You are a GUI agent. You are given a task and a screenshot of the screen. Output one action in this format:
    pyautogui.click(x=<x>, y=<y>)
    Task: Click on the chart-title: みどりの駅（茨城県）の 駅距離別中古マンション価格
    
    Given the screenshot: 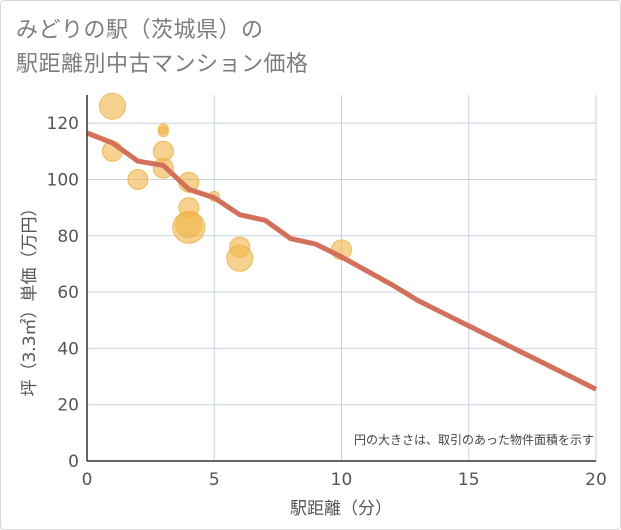 What is the action you would take?
    pyautogui.click(x=162, y=48)
    